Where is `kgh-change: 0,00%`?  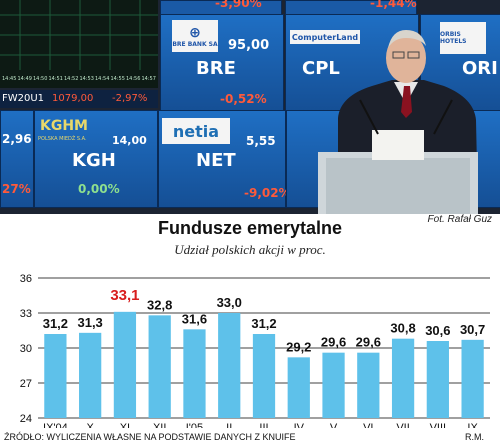 kgh-change: 0,00% is located at coordinates (99, 189).